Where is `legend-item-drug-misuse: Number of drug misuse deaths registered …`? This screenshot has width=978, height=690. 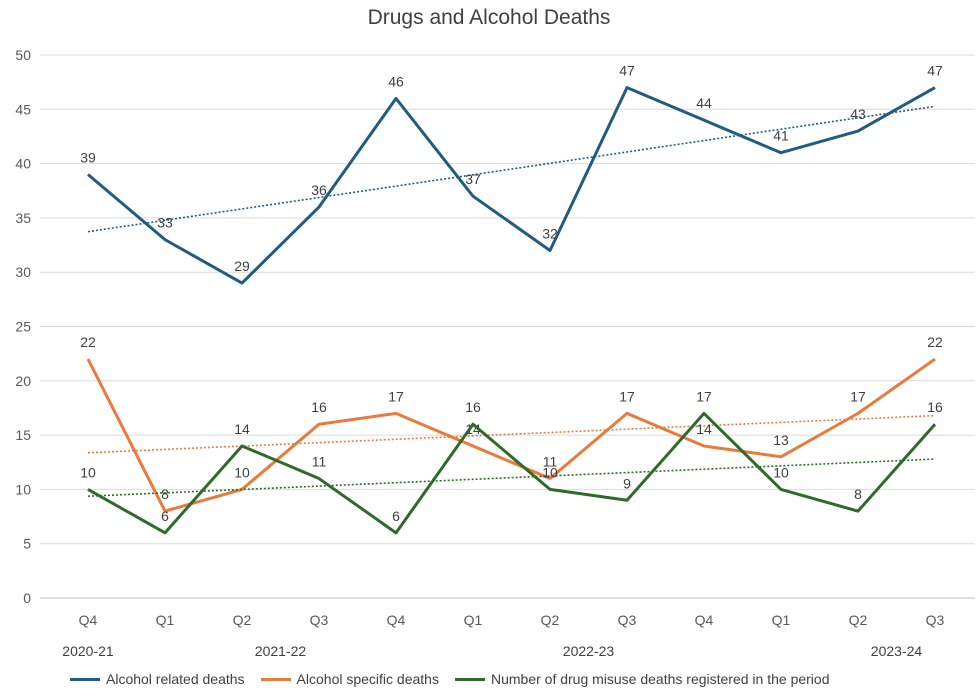
legend-item-drug-misuse: Number of drug misuse deaths registered … is located at coordinates (642, 679).